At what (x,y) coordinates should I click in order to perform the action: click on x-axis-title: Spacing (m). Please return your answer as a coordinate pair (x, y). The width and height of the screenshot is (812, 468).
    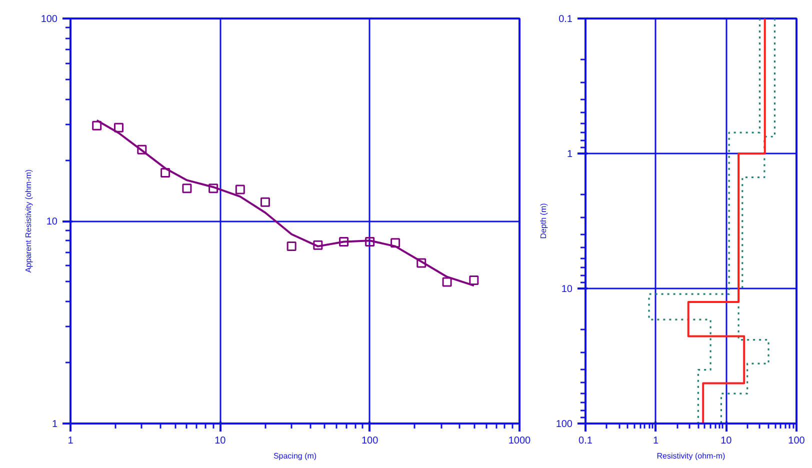
    Looking at the image, I should click on (295, 456).